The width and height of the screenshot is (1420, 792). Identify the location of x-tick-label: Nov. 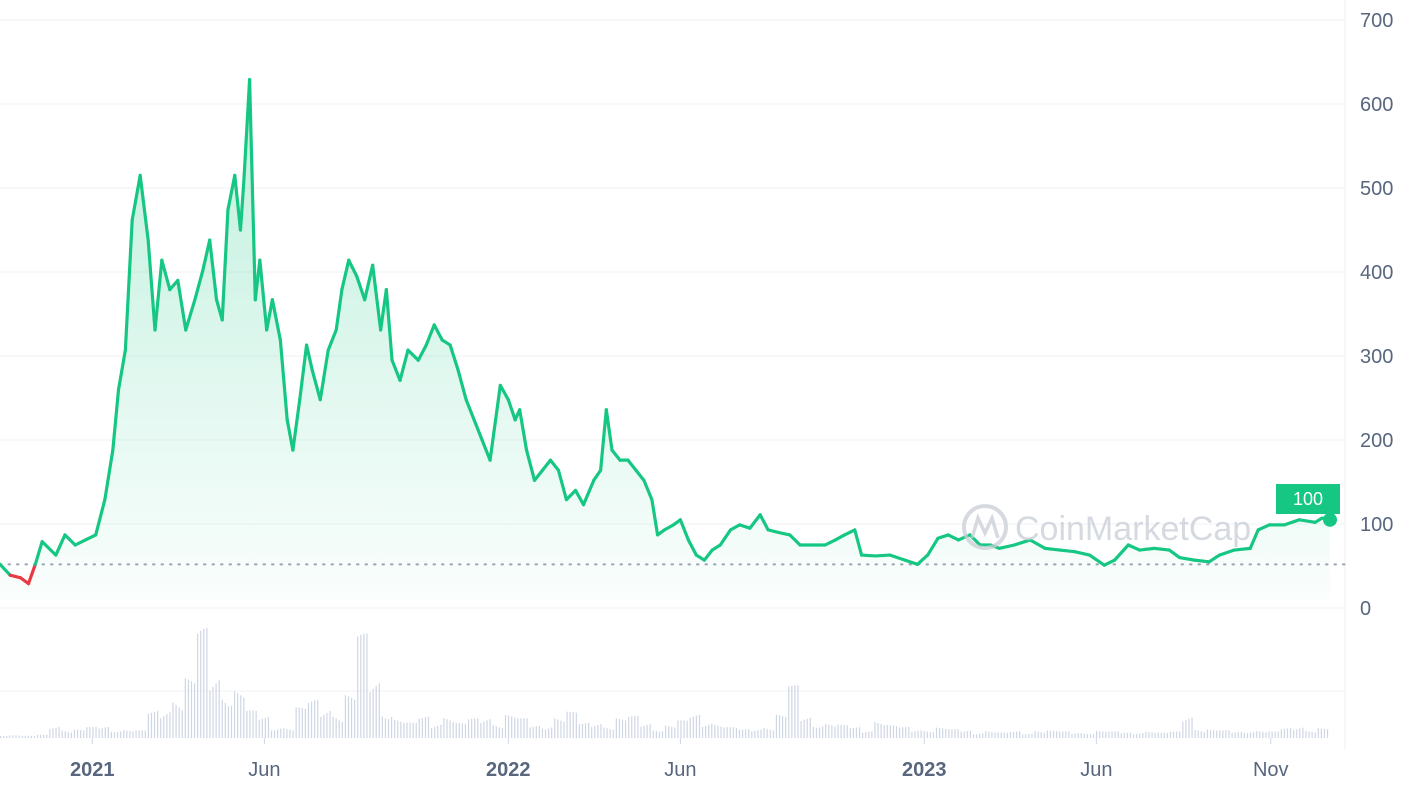
(1271, 770).